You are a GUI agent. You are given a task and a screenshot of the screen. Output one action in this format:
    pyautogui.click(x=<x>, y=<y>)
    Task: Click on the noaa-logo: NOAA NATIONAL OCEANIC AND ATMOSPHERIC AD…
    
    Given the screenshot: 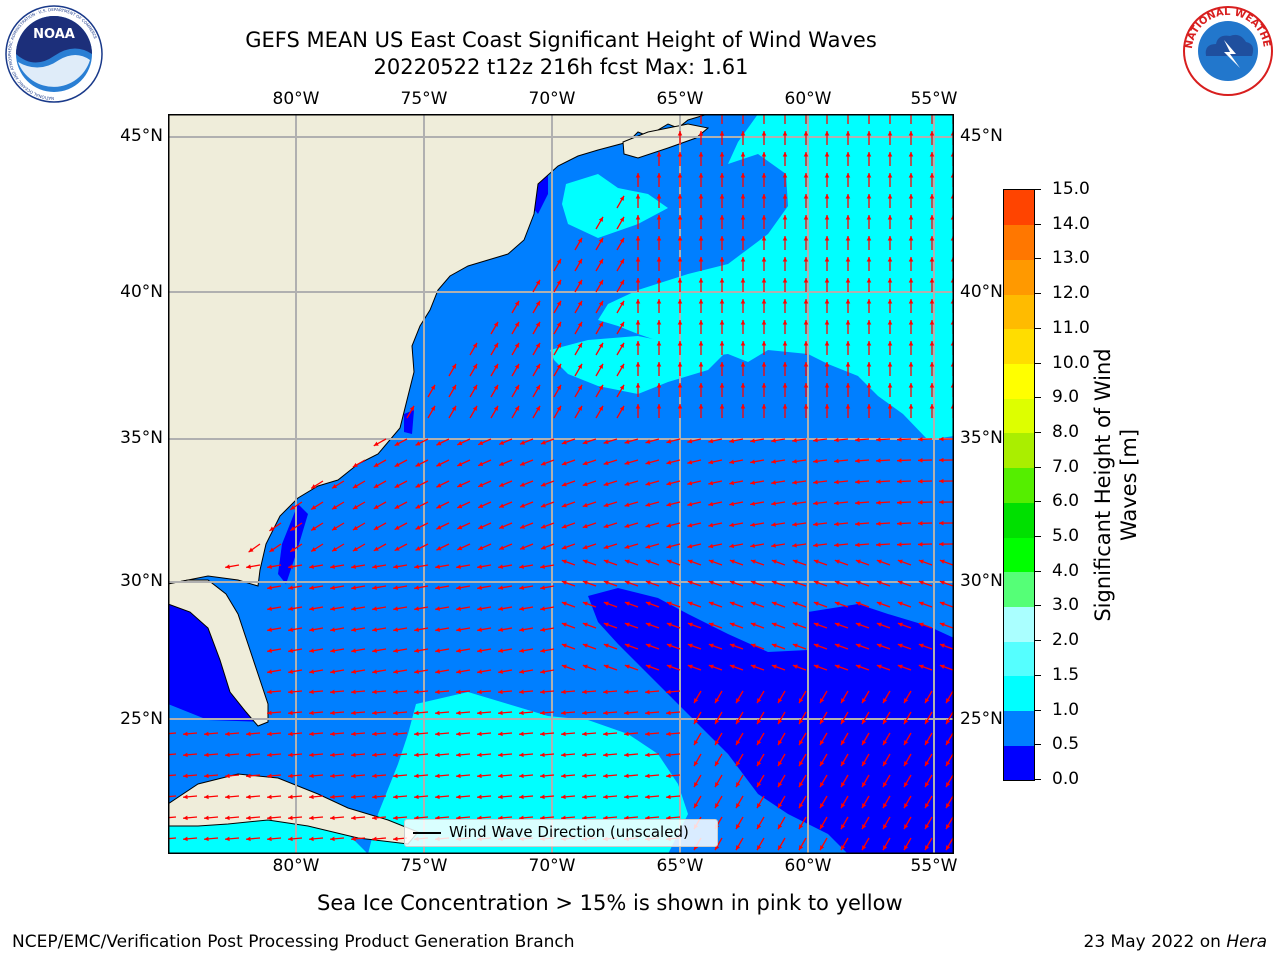 What is the action you would take?
    pyautogui.click(x=54, y=54)
    